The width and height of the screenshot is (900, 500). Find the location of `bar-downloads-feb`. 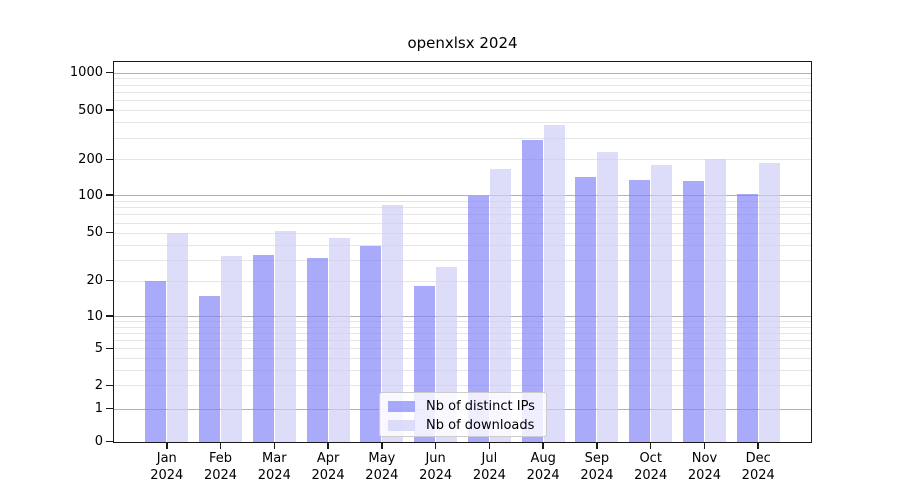

bar-downloads-feb is located at coordinates (232, 349).